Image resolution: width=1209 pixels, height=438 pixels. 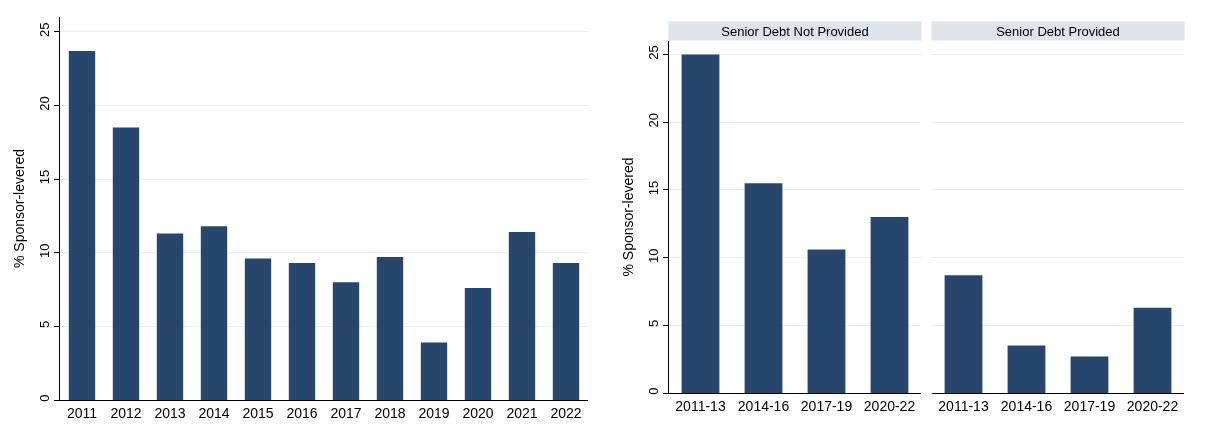 I want to click on x-tick-label: 2018, so click(x=390, y=412).